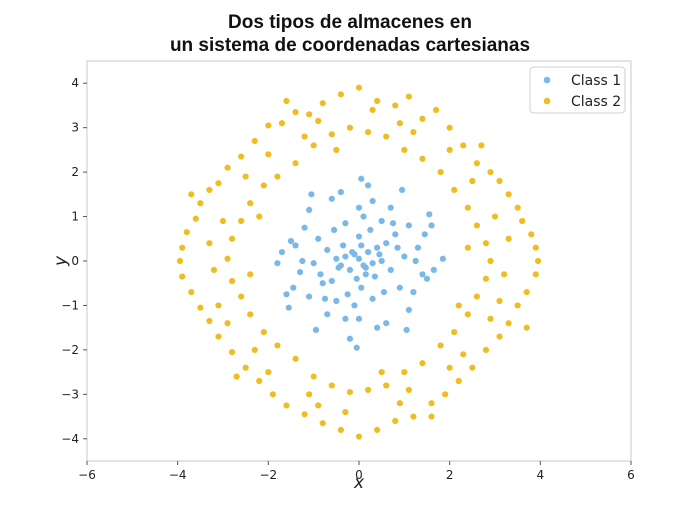  What do you see at coordinates (359, 483) in the screenshot?
I see `x-axis-label: x` at bounding box center [359, 483].